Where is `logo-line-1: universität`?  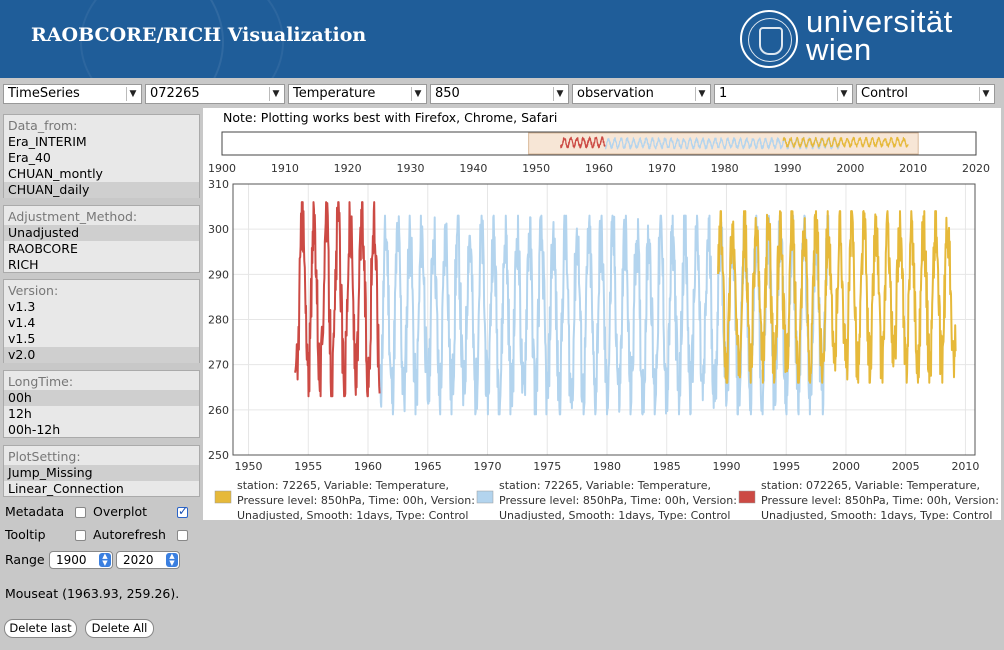 logo-line-1: universität is located at coordinates (879, 21).